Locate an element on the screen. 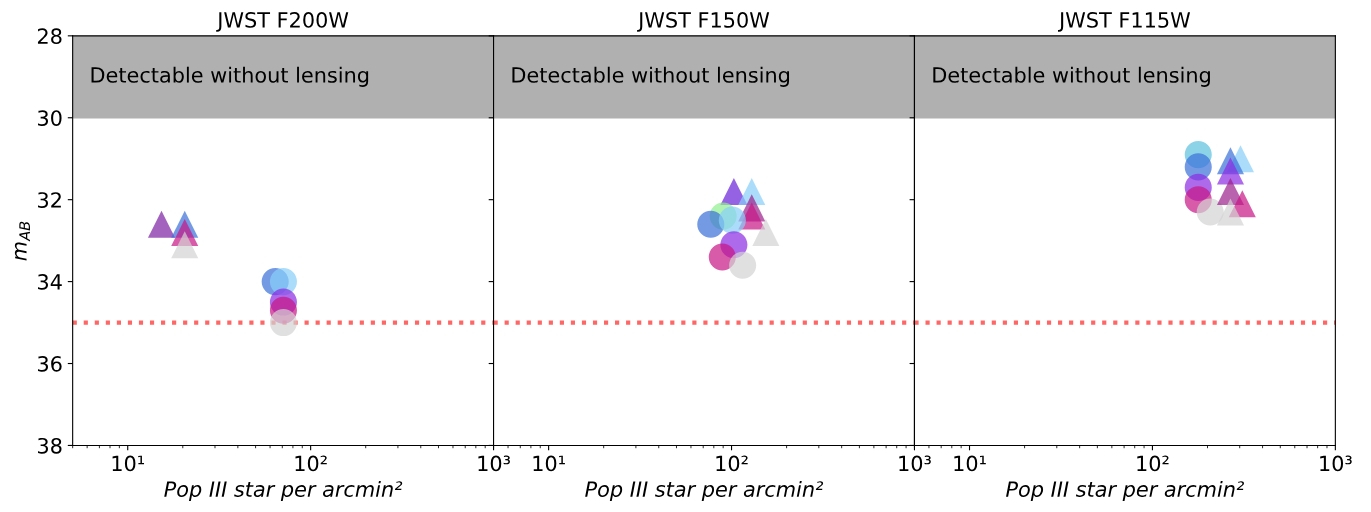 This screenshot has height=512, width=1371. y-tick-label: 30 is located at coordinates (50, 118).